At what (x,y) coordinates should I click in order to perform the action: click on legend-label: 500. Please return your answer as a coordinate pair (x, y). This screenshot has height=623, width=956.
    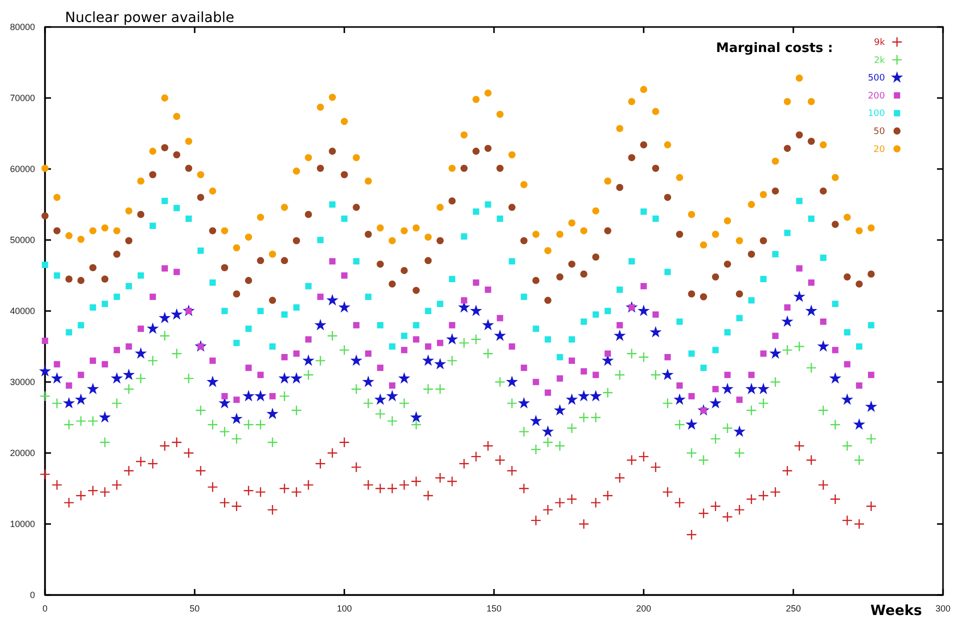
    Looking at the image, I should click on (877, 79).